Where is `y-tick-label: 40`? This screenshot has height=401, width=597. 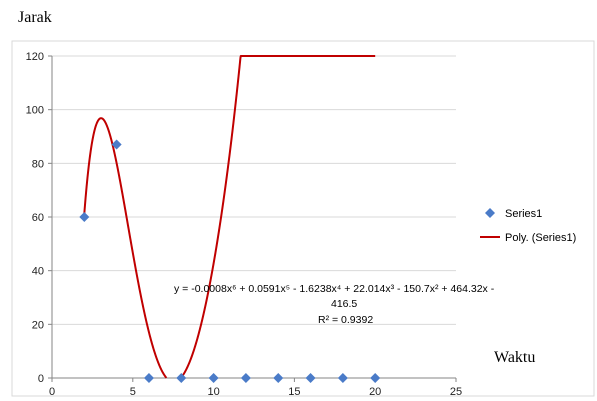
y-tick-label: 40 is located at coordinates (38, 272).